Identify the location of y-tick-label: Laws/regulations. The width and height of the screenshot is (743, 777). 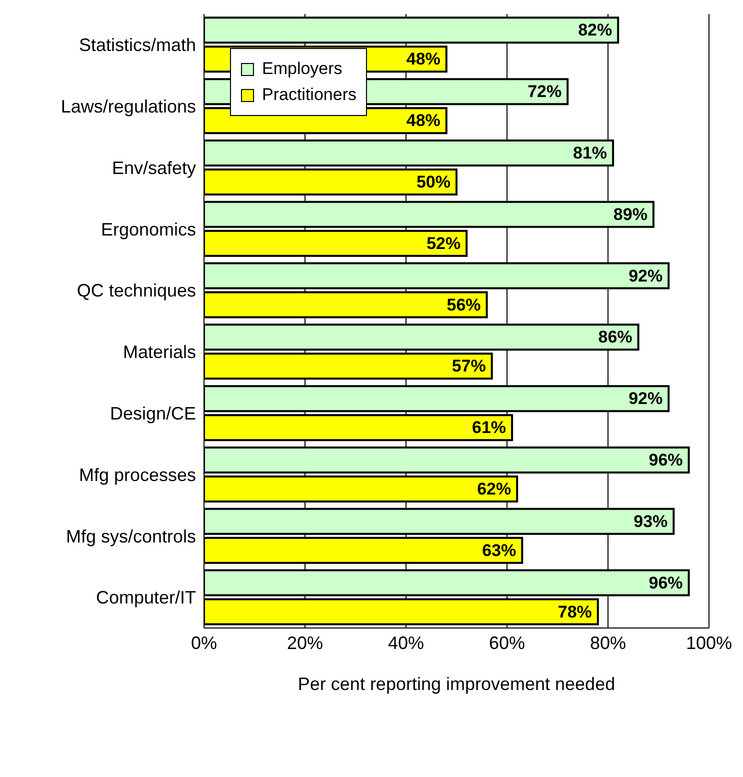
(128, 106).